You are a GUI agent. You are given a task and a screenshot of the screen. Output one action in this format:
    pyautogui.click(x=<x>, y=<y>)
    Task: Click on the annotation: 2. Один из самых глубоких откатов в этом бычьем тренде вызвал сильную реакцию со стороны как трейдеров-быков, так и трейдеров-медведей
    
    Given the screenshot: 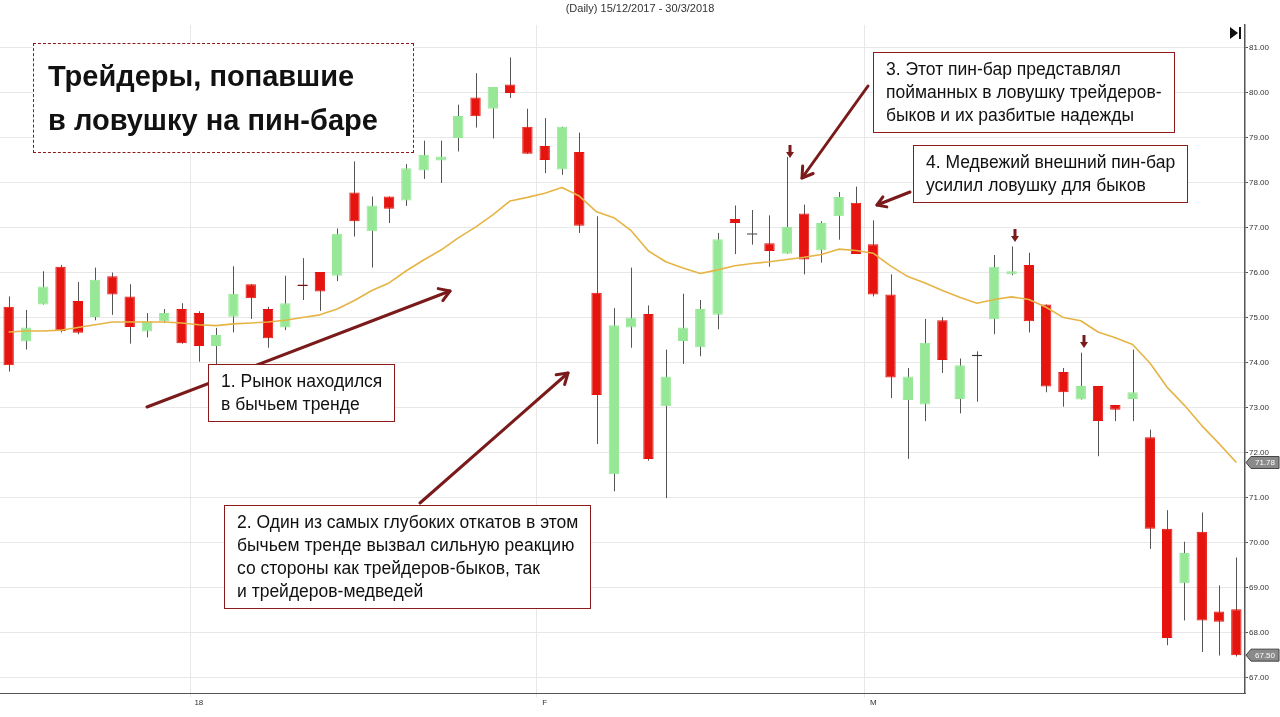 What is the action you would take?
    pyautogui.click(x=408, y=557)
    